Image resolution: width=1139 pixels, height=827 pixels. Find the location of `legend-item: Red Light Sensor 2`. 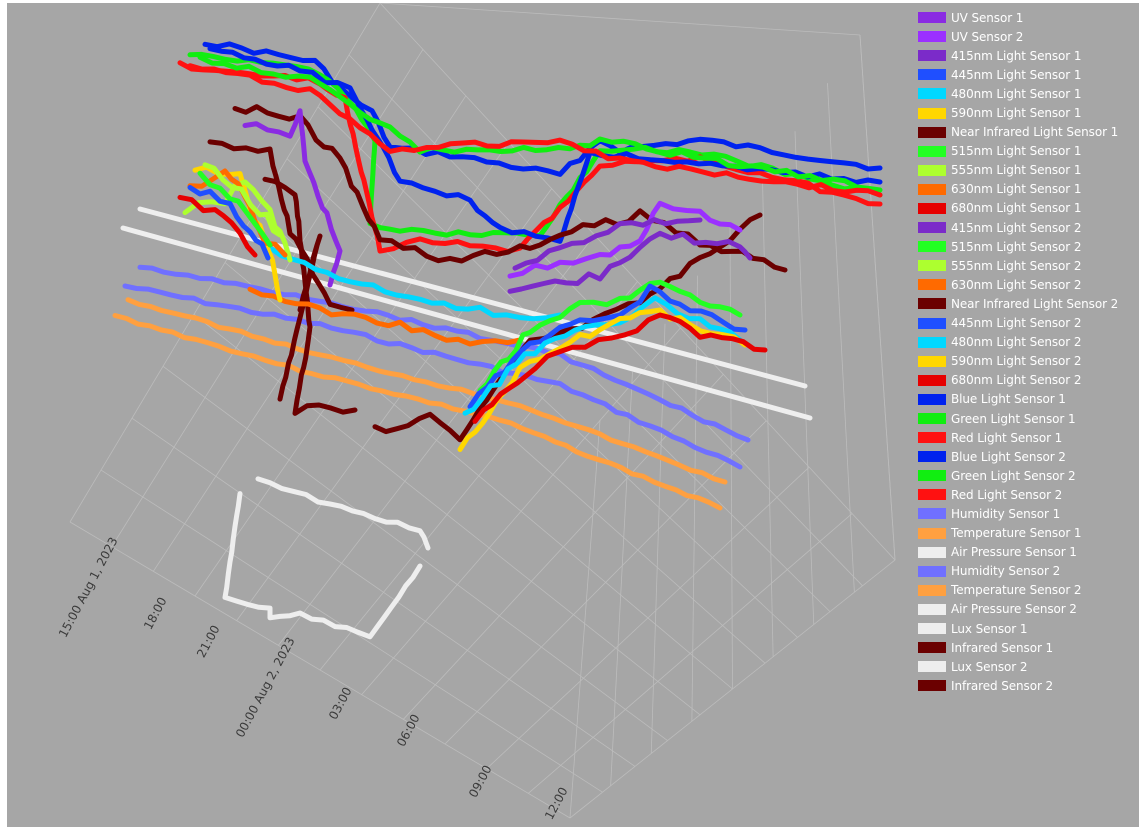

legend-item: Red Light Sensor 2 is located at coordinates (1028, 494).